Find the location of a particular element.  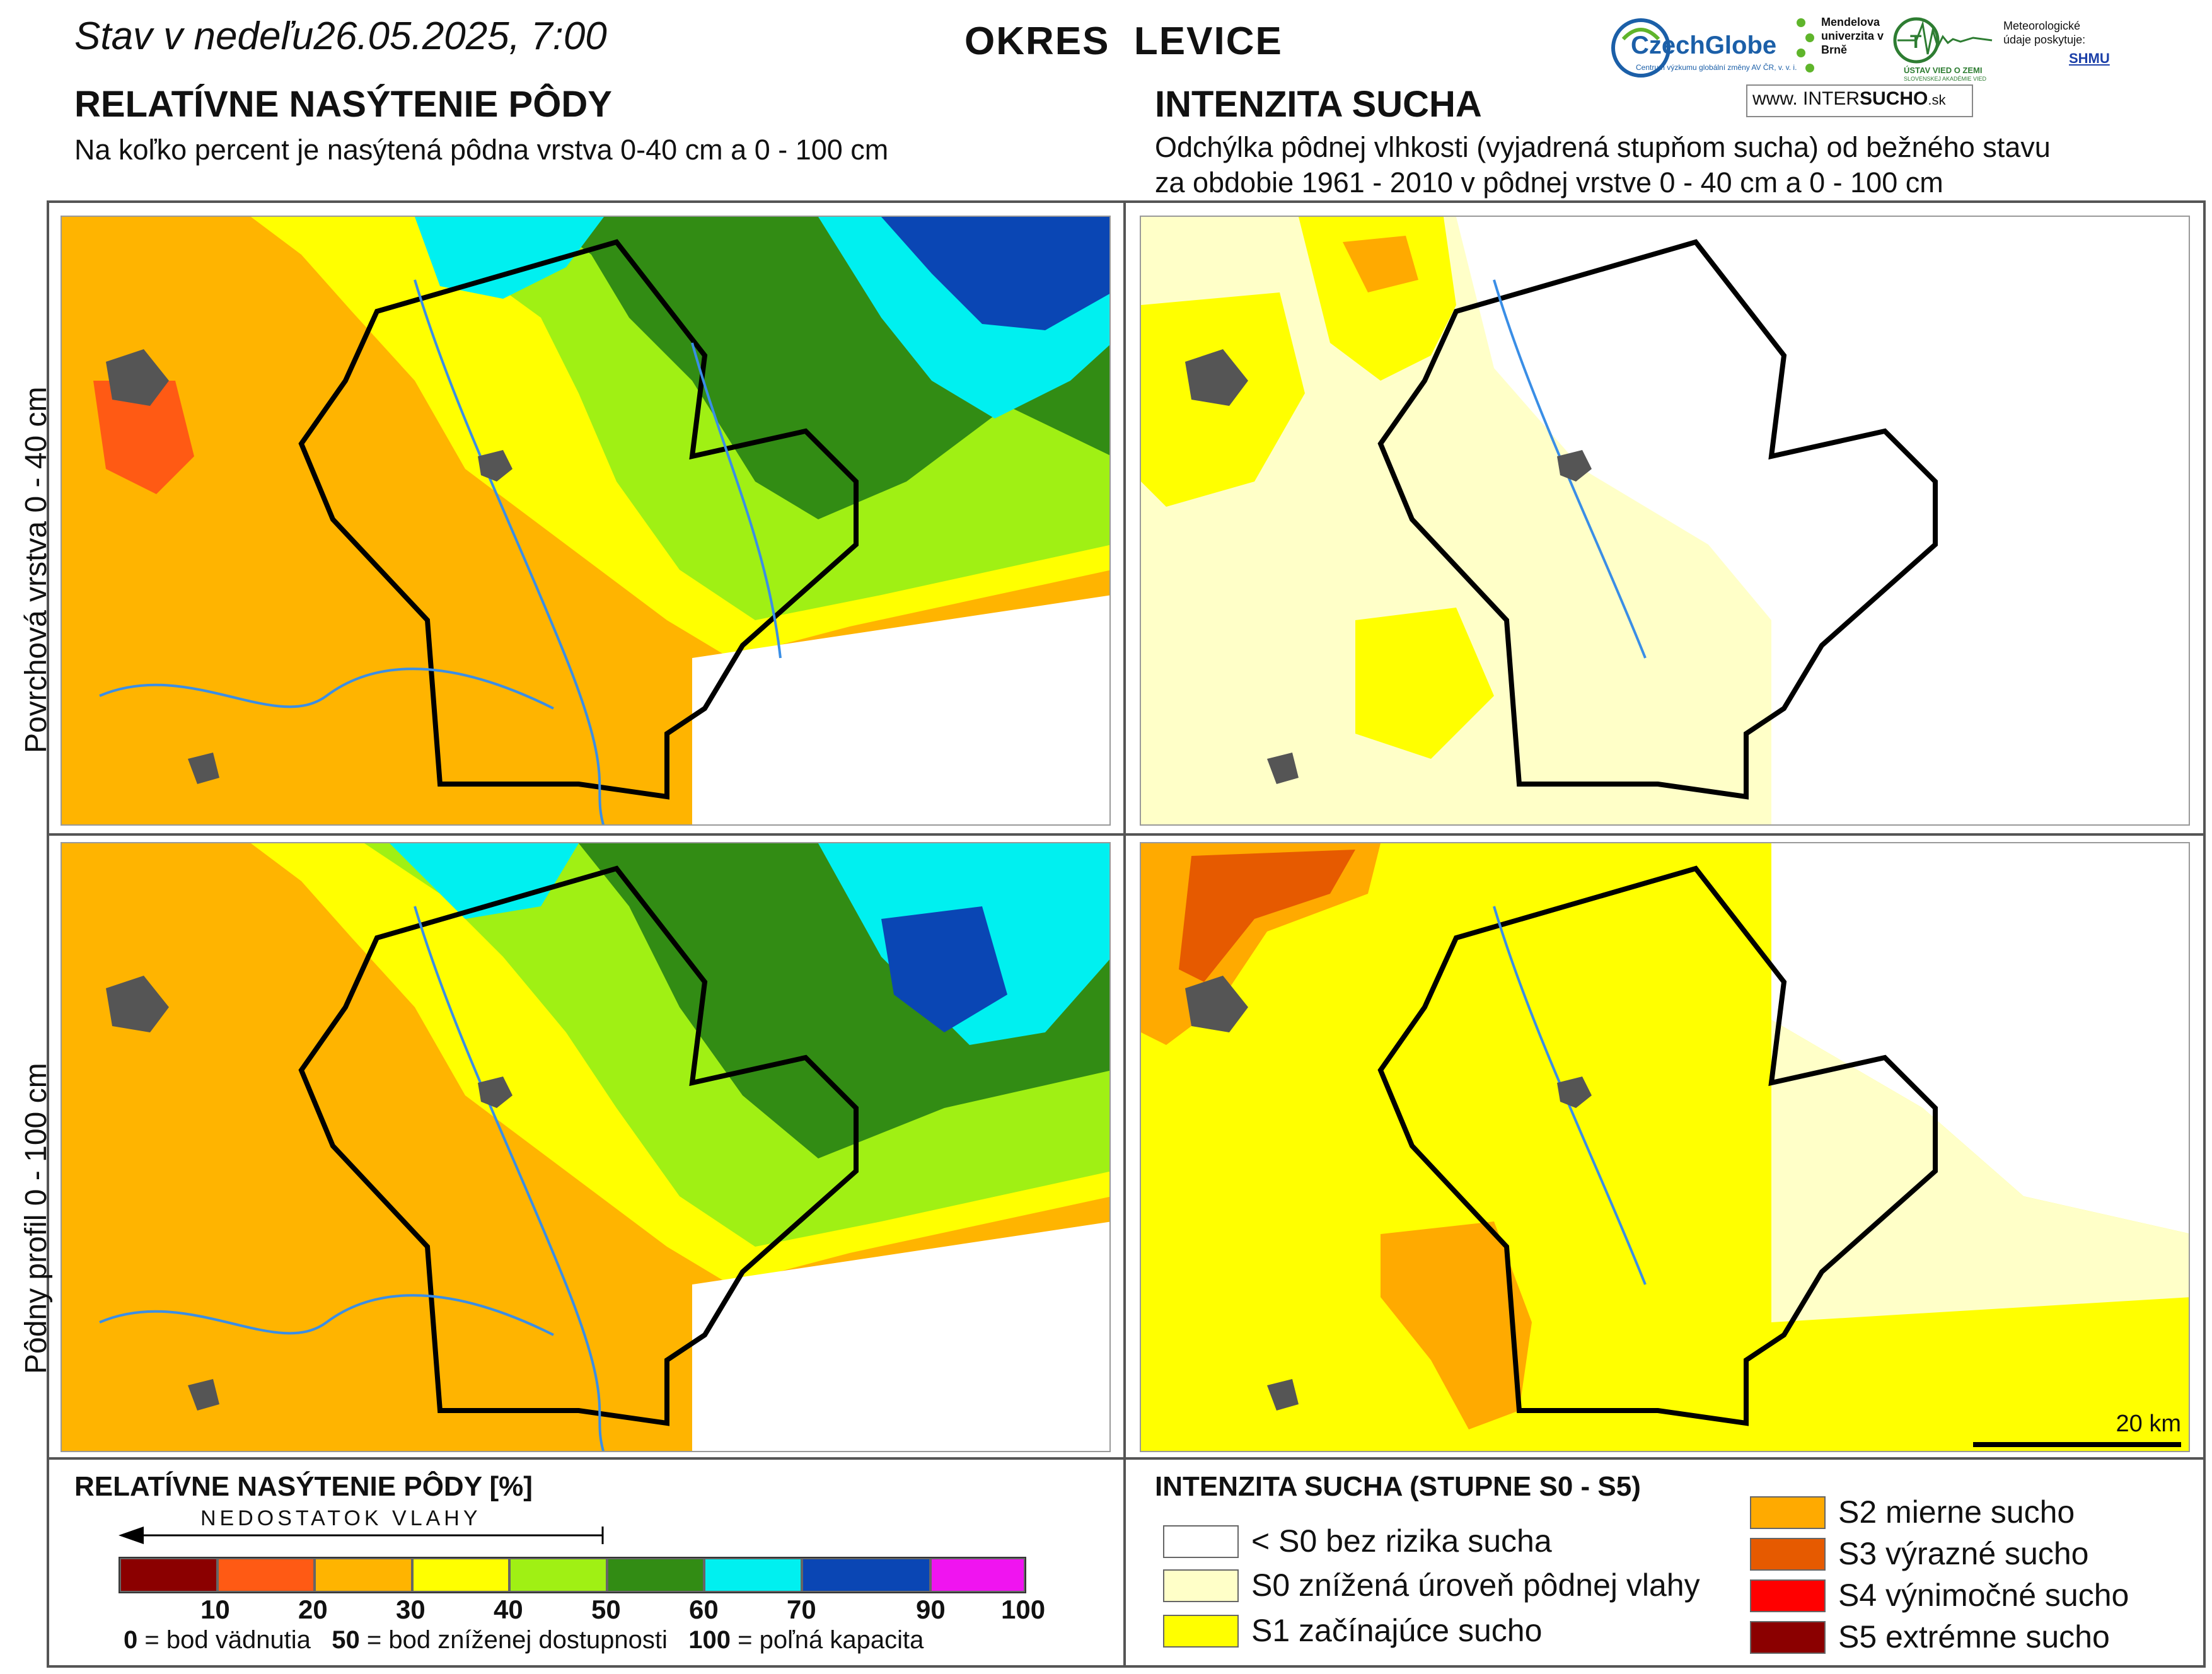

legend-divider is located at coordinates (1126, 1458).